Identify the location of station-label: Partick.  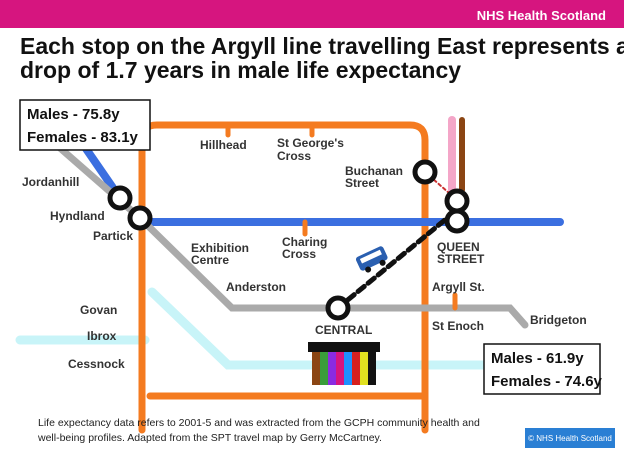
(113, 236).